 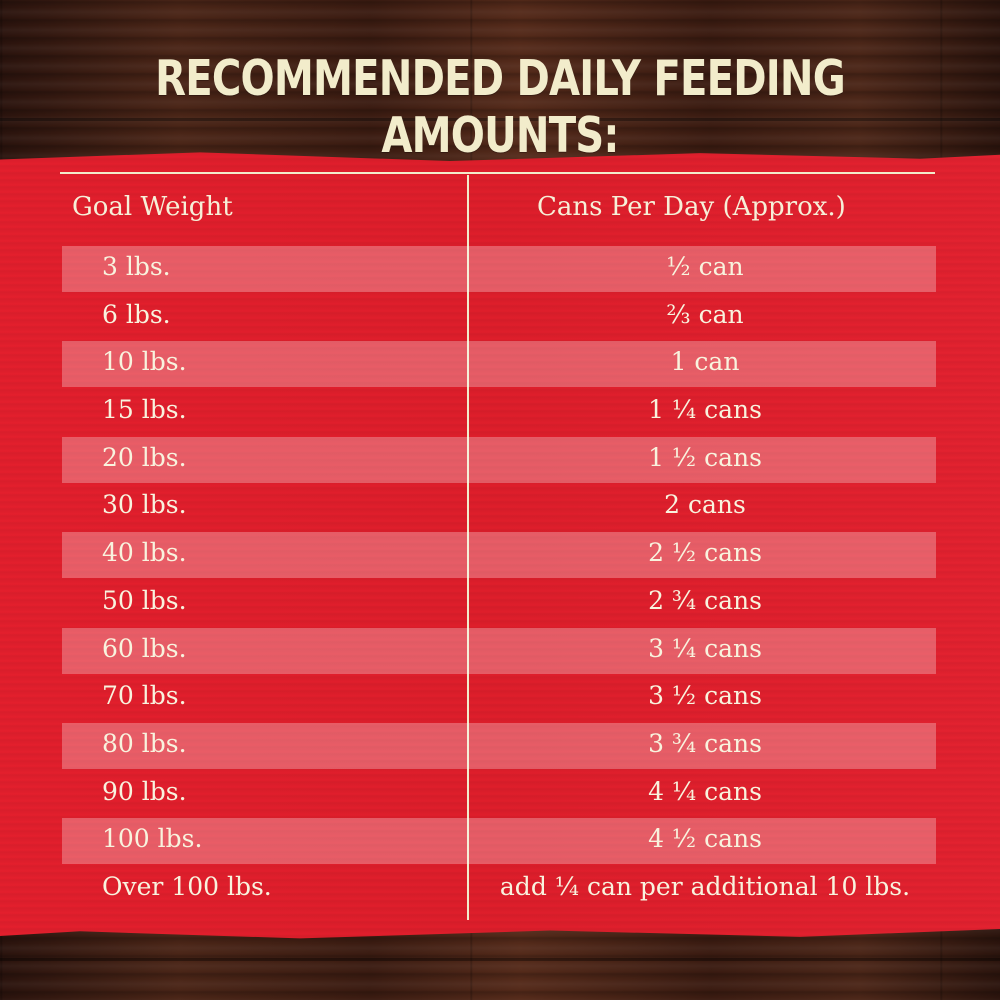 I want to click on table-row: 100 lbs. 4 ½ cans, so click(x=499, y=842).